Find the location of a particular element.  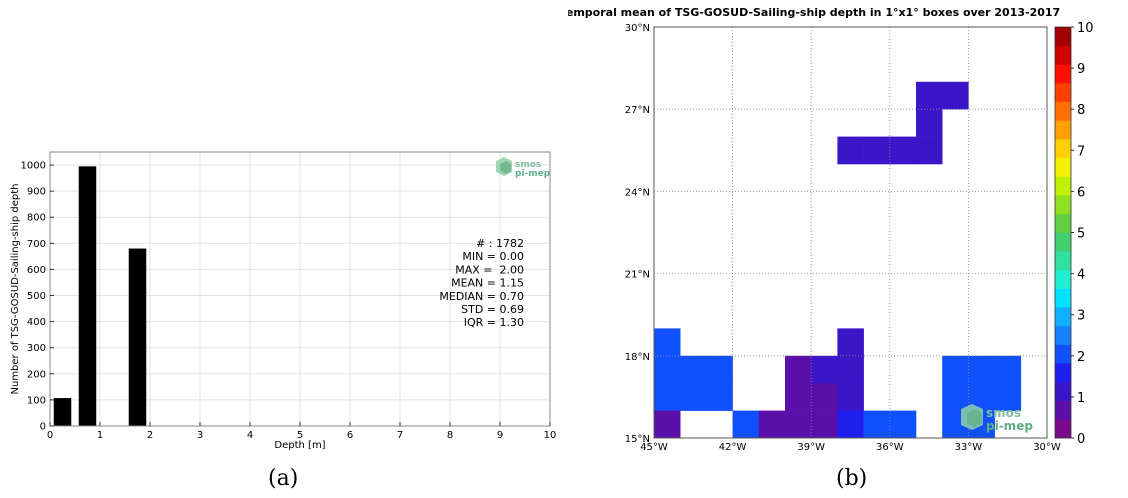

colorbar-tick-label: 3 is located at coordinates (1081, 316).